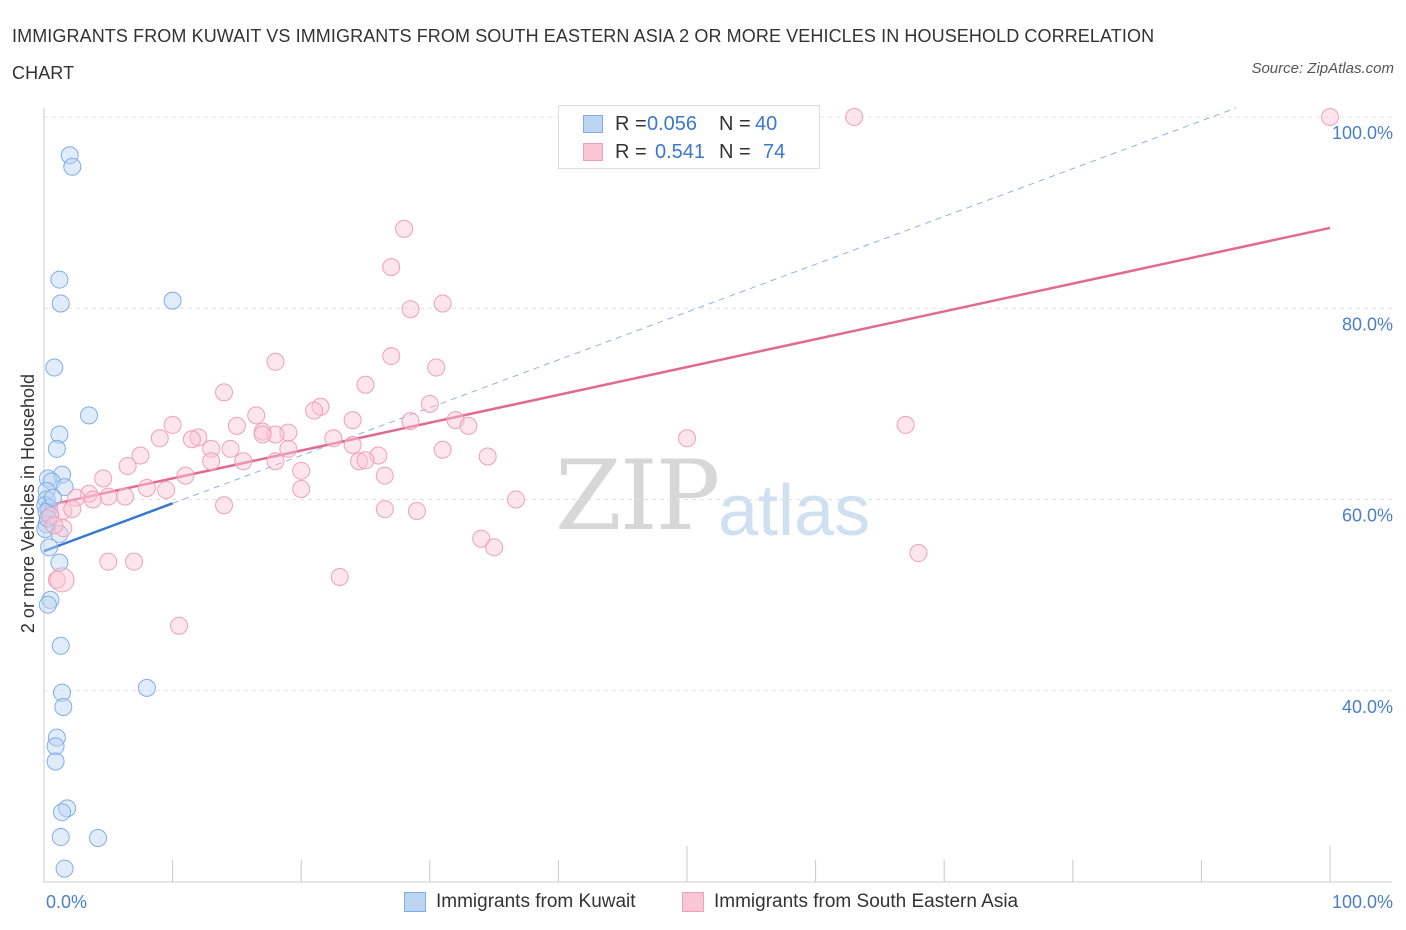 The height and width of the screenshot is (930, 1406). I want to click on legend-swatch-sea, so click(593, 152).